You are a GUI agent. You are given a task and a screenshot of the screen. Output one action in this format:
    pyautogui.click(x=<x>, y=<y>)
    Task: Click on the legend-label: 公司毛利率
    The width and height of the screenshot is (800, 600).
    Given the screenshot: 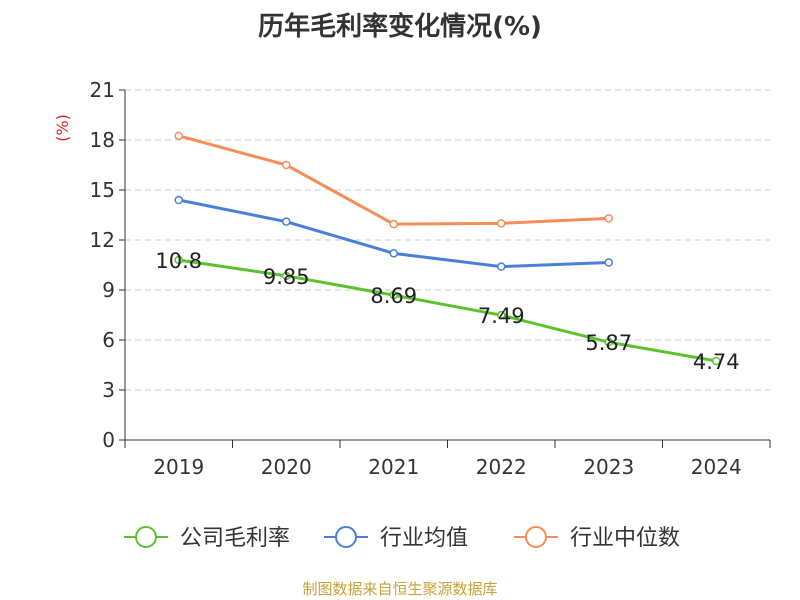 What is the action you would take?
    pyautogui.click(x=235, y=538)
    